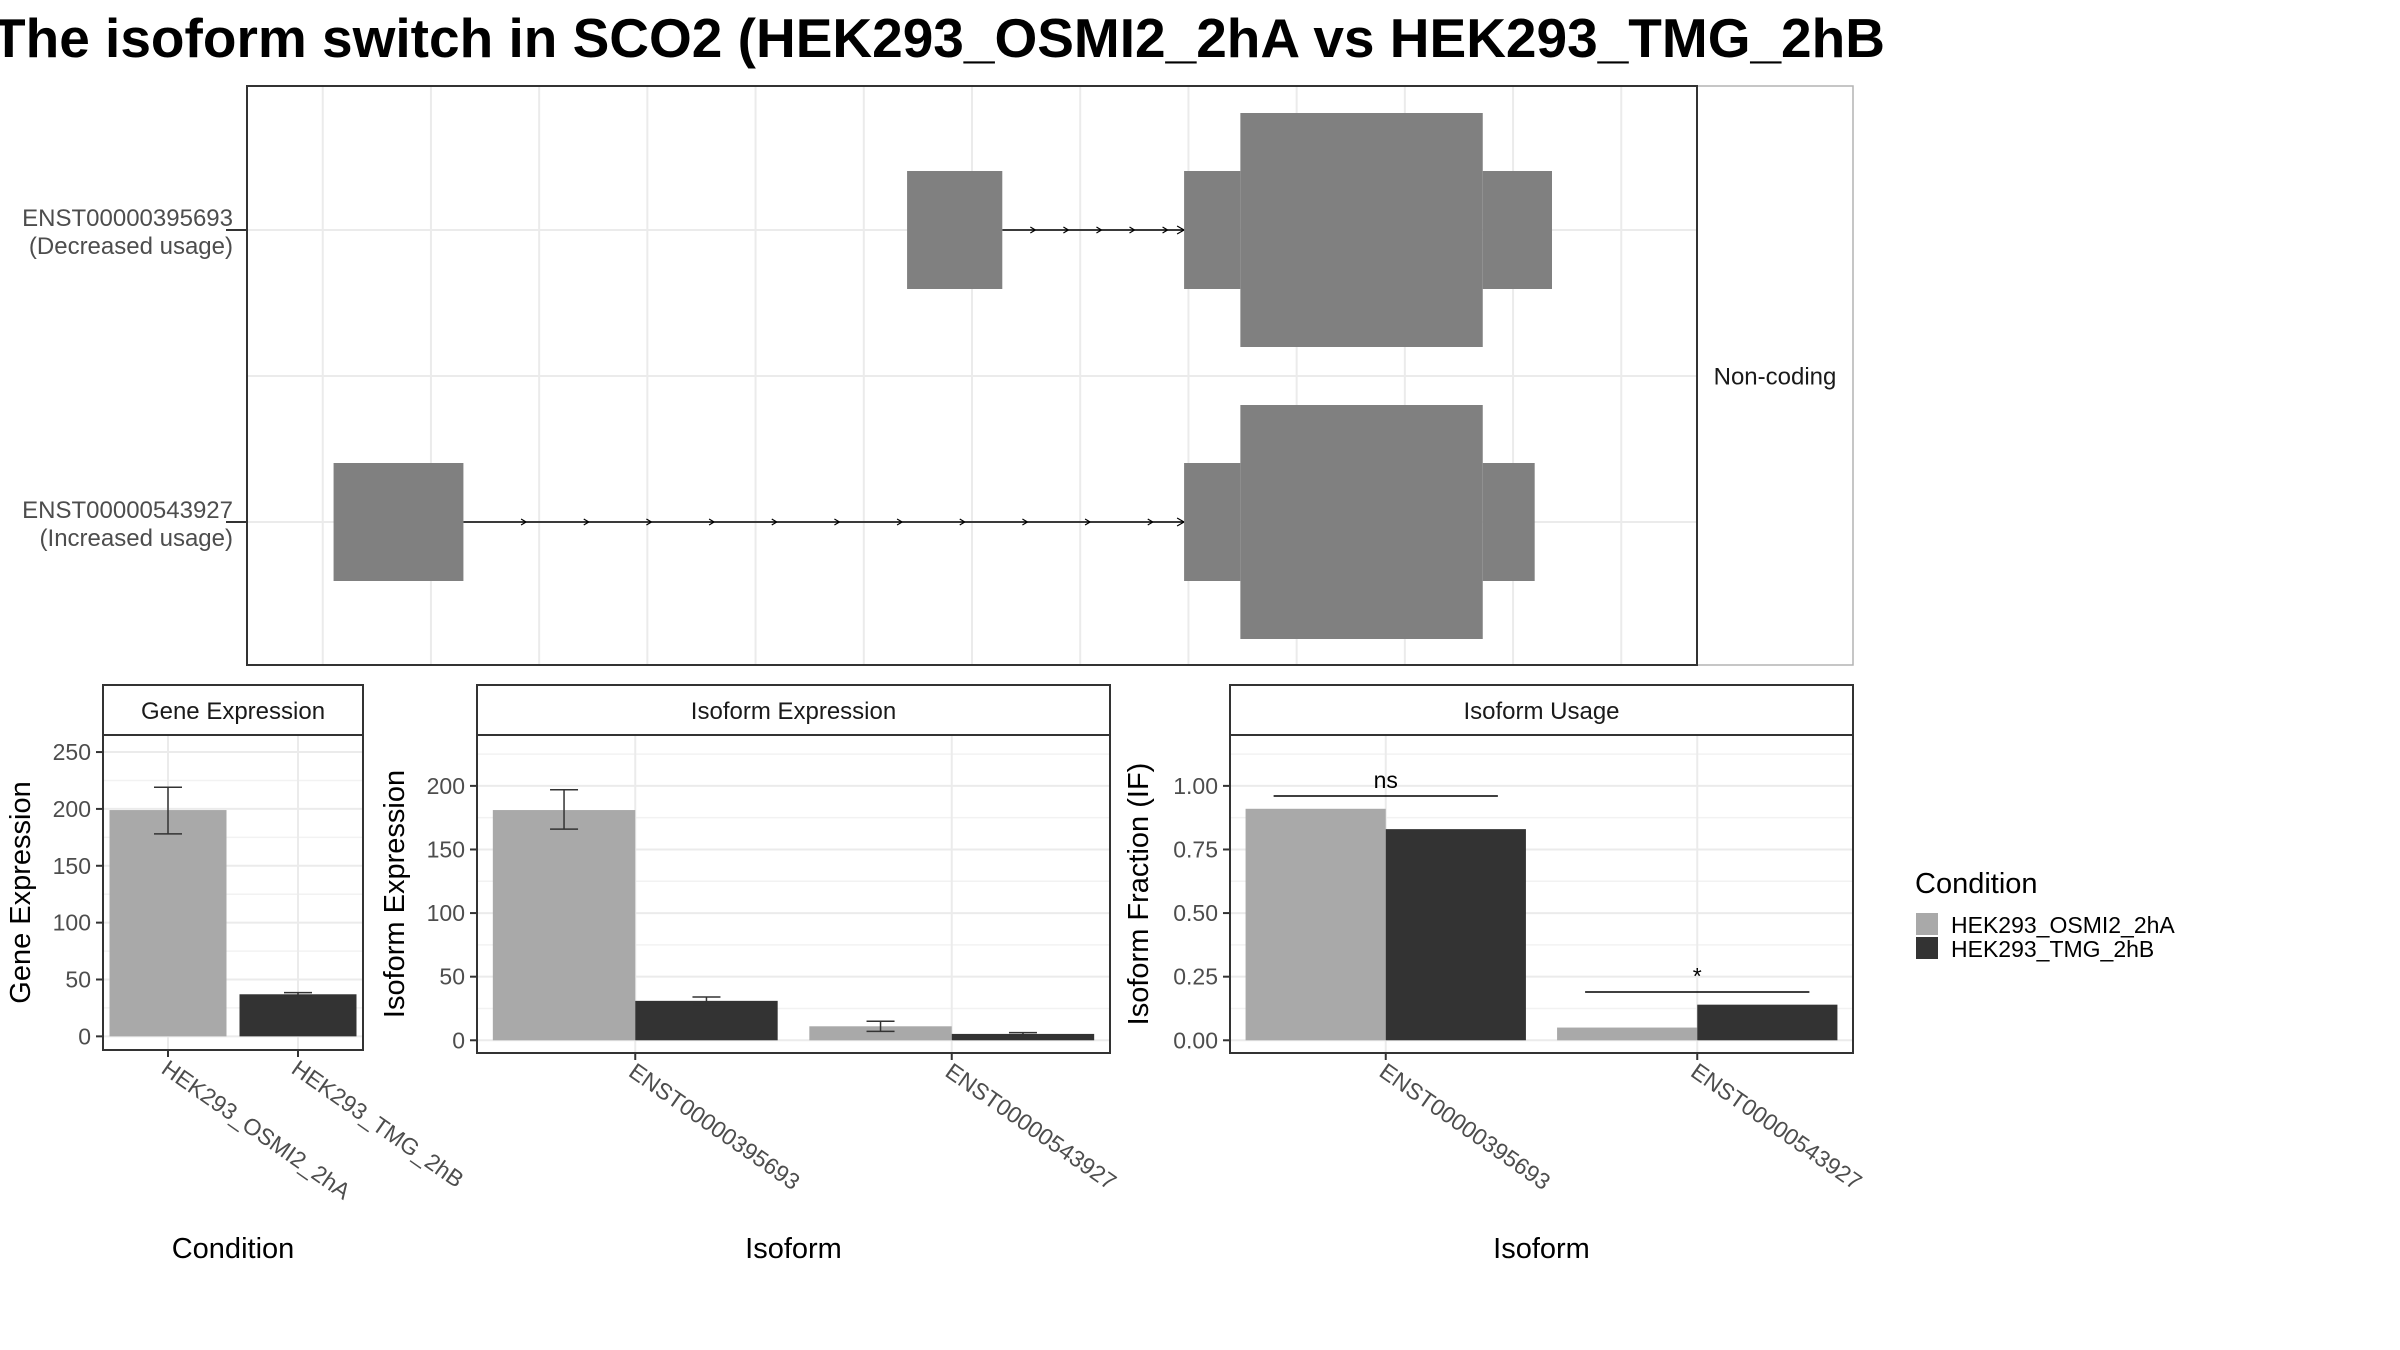 This screenshot has height=1350, width=2400. I want to click on legend-title: Condition, so click(1976, 884).